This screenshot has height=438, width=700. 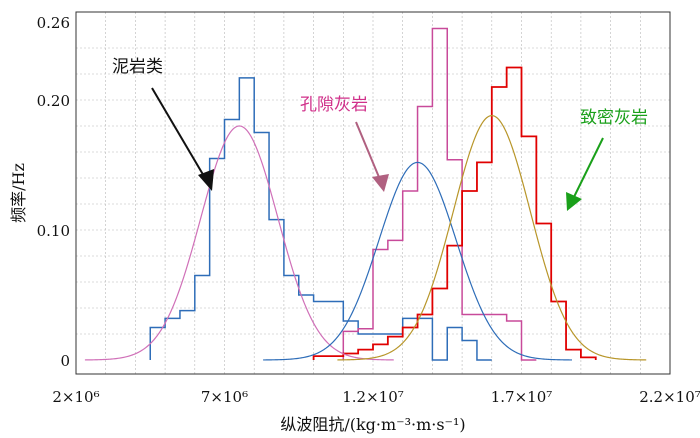 What do you see at coordinates (224, 397) in the screenshot?
I see `x-tick-label: 7×10⁶` at bounding box center [224, 397].